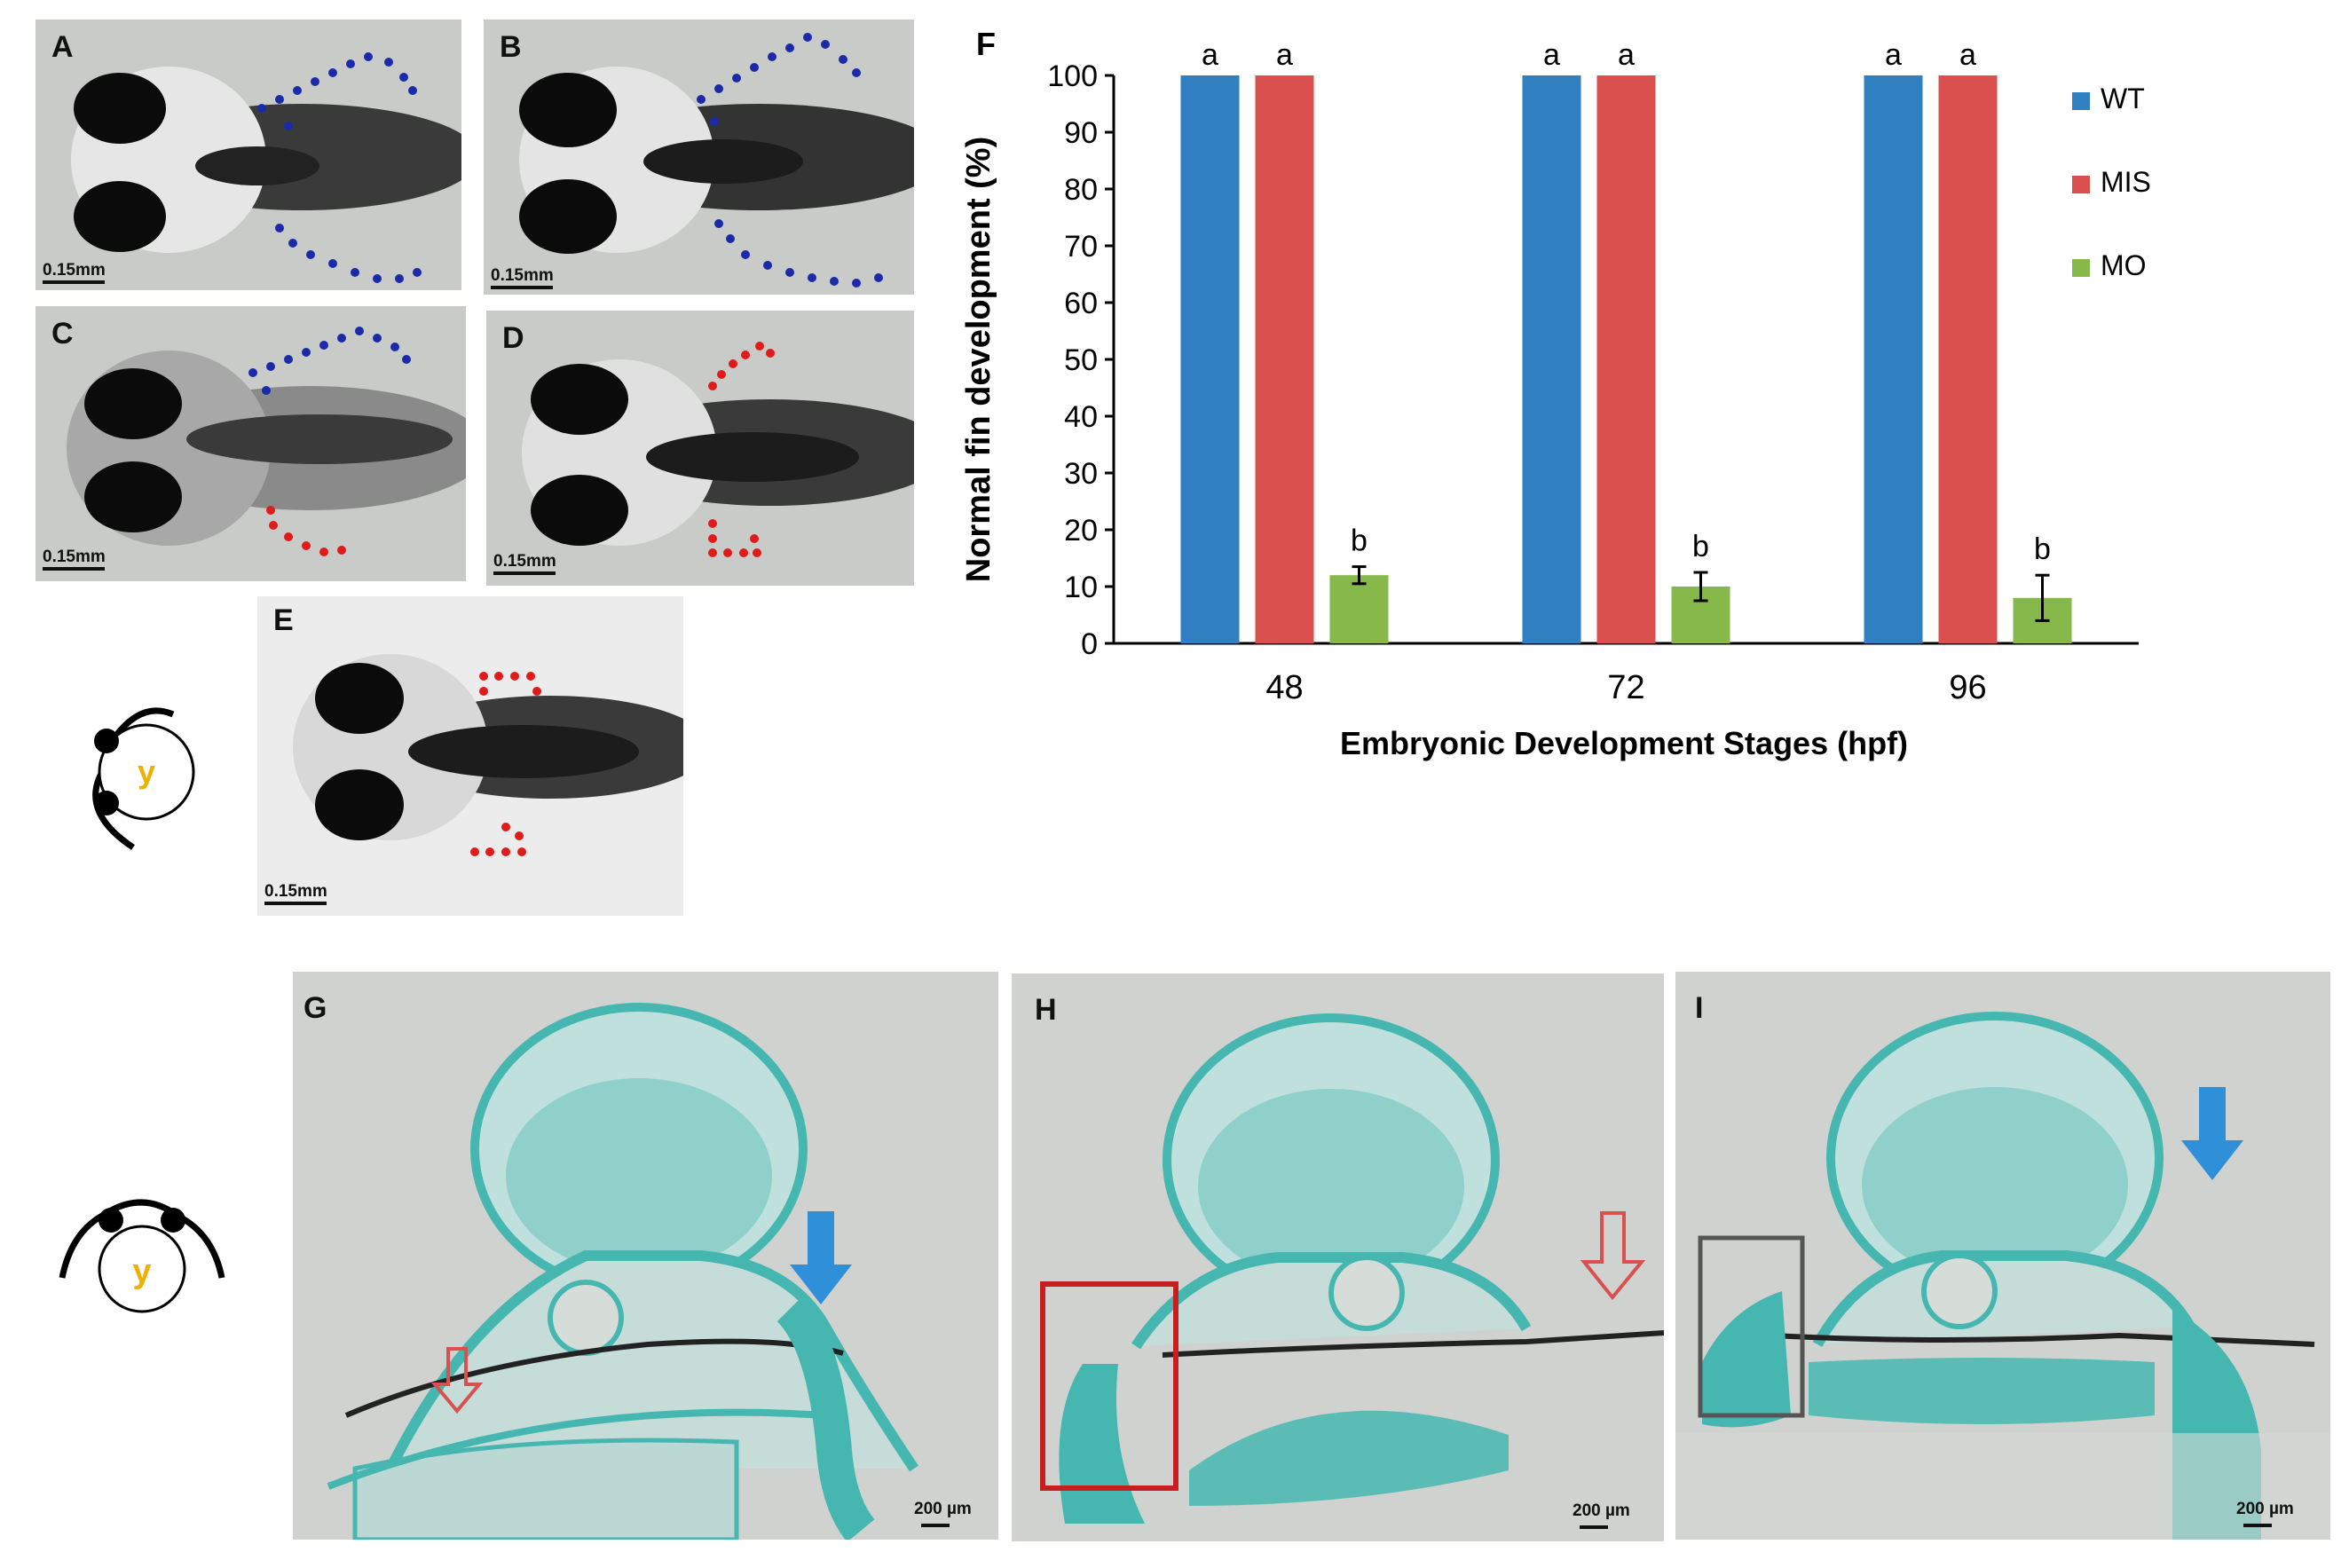 This screenshot has height=1568, width=2349. Describe the element at coordinates (524, 561) in the screenshot. I see `scale-label-d: 0.15mm` at that location.